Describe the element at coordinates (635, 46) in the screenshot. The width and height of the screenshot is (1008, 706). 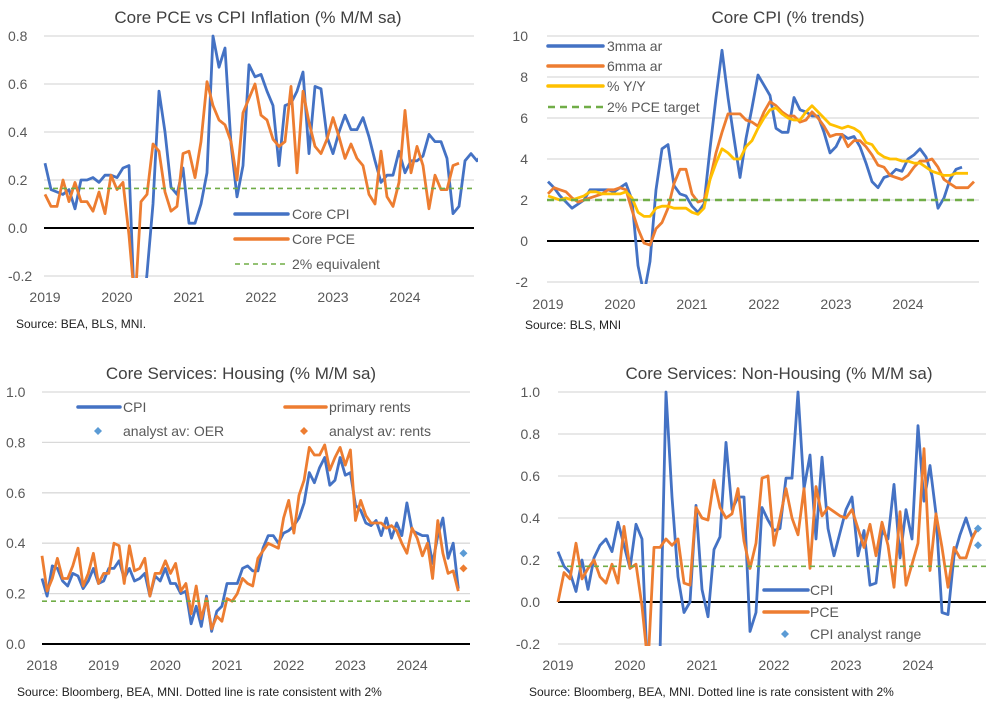
I see `legend-label-3mma-ar: 3mma ar` at that location.